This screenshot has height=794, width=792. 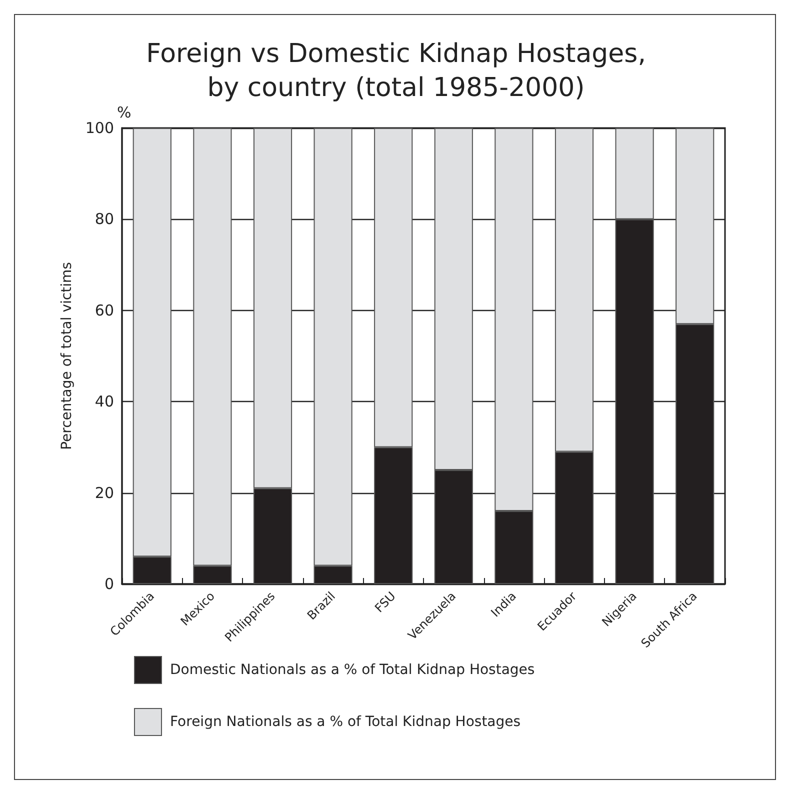 What do you see at coordinates (67, 356) in the screenshot?
I see `y-axis-title: Percentage of total victims` at bounding box center [67, 356].